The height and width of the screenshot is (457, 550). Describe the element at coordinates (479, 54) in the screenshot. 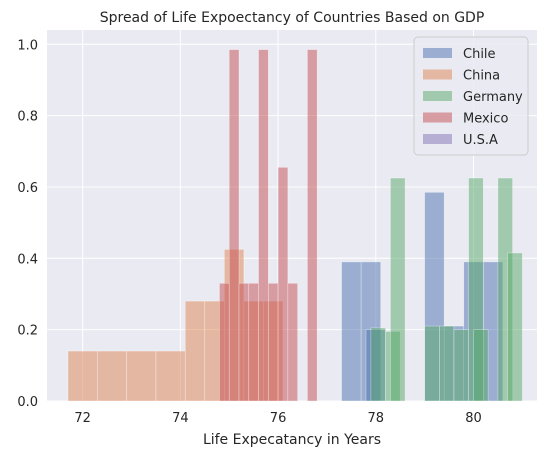

I see `legend-label: Chile` at that location.